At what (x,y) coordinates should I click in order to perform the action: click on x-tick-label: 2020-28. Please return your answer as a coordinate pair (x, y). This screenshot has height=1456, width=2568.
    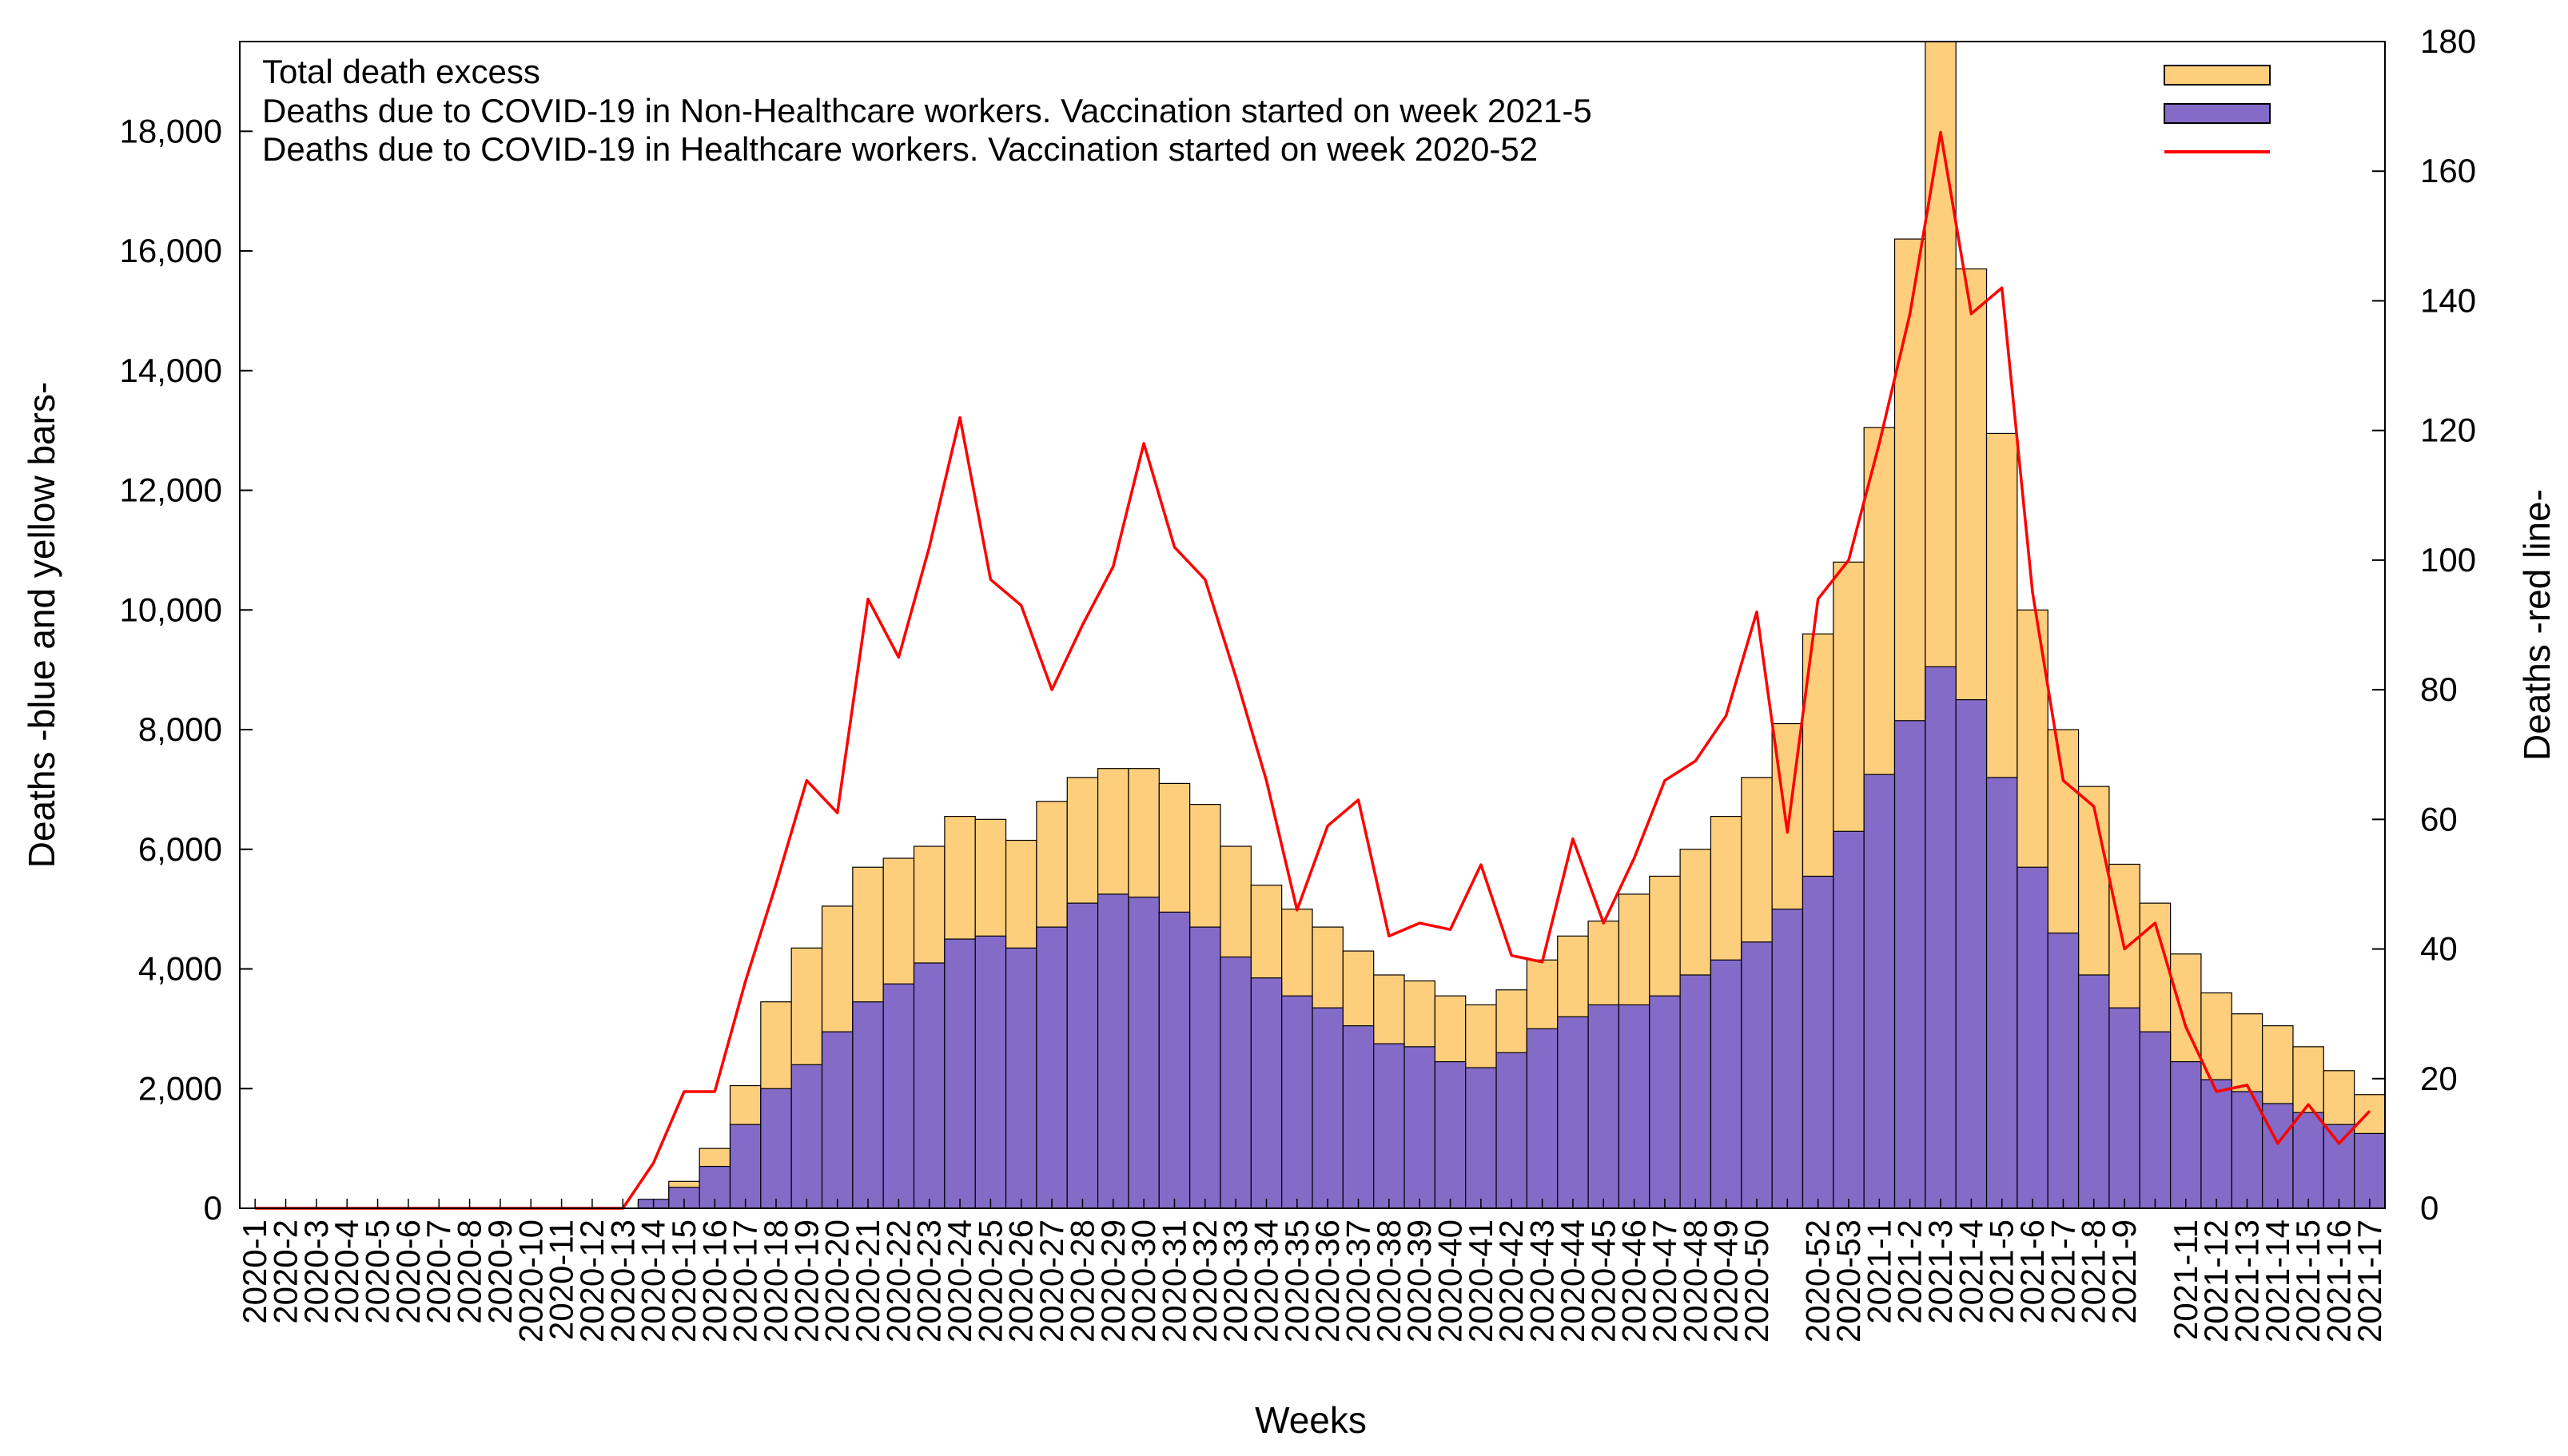
    Looking at the image, I should click on (1082, 1281).